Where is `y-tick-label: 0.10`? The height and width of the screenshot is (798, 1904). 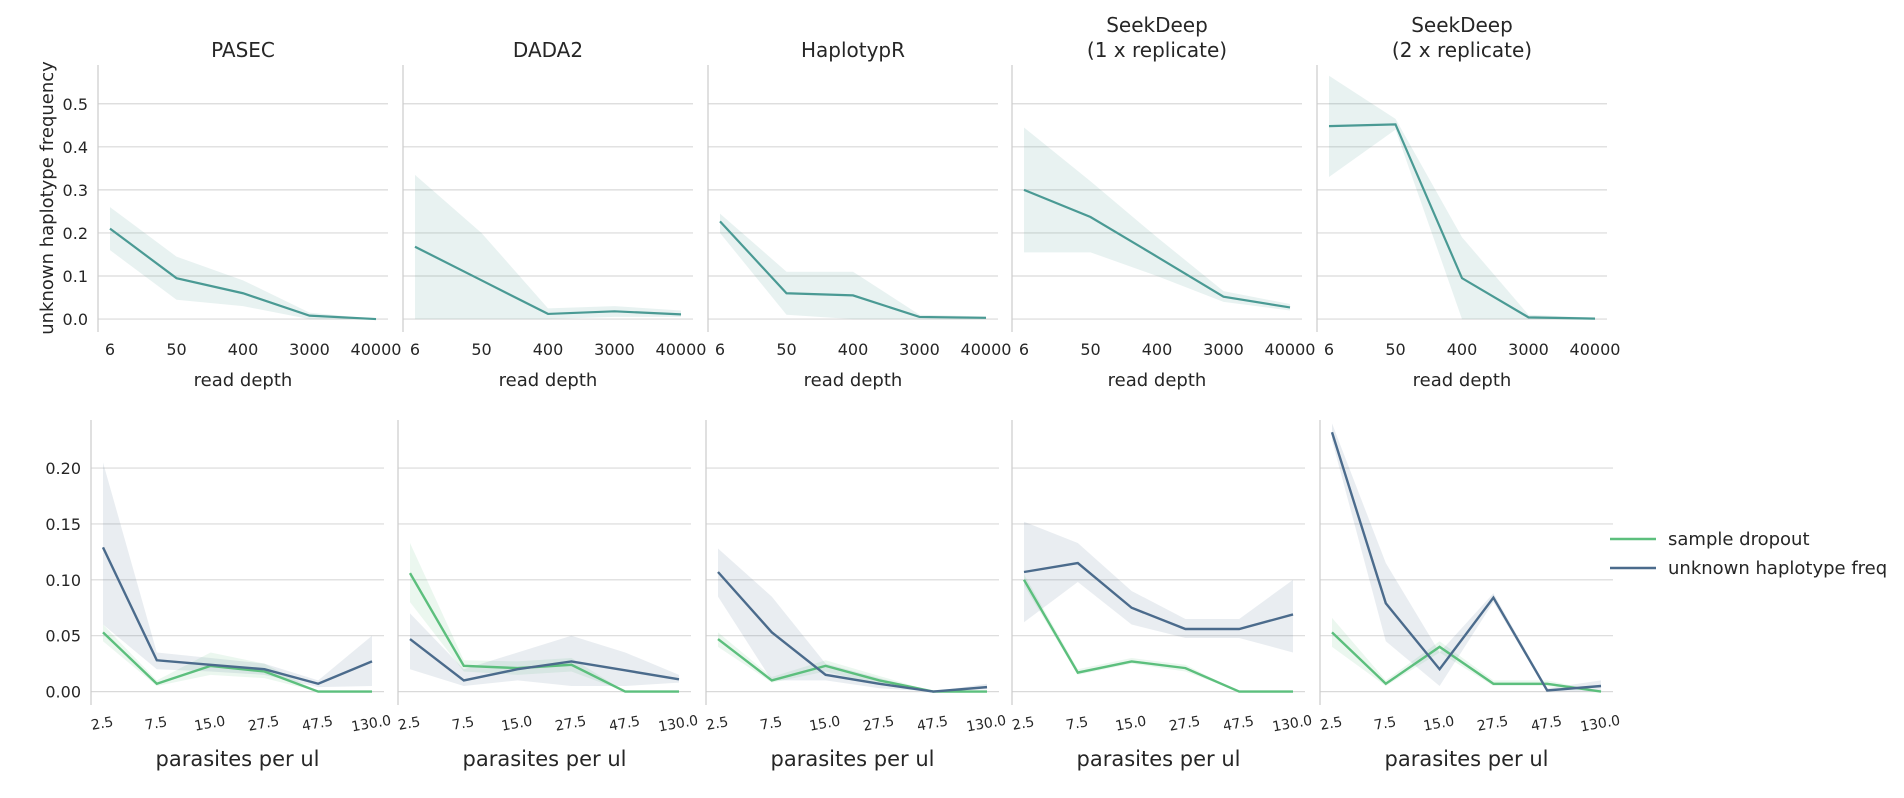
y-tick-label: 0.10 is located at coordinates (63, 580).